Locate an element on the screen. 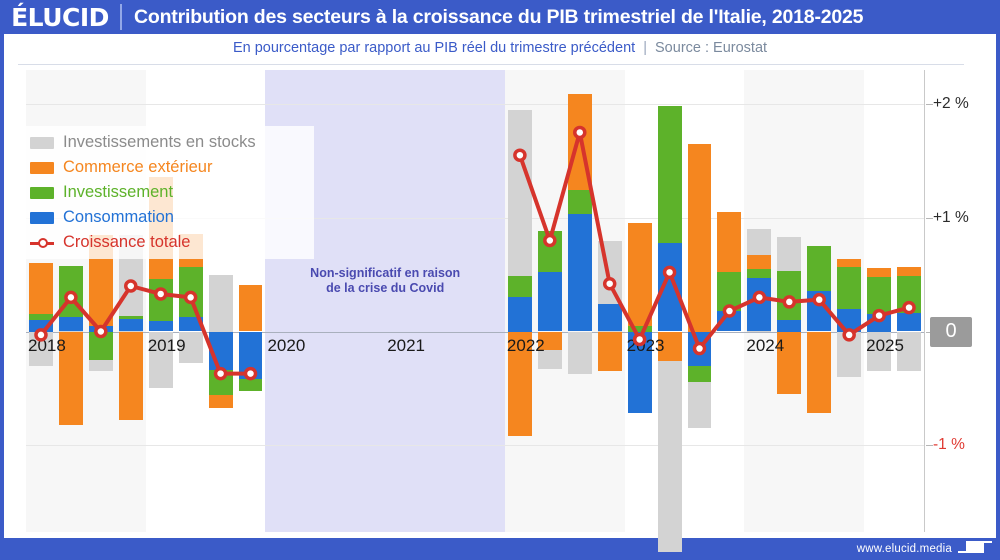  footer-bar: www.elucid.media is located at coordinates (500, 549).